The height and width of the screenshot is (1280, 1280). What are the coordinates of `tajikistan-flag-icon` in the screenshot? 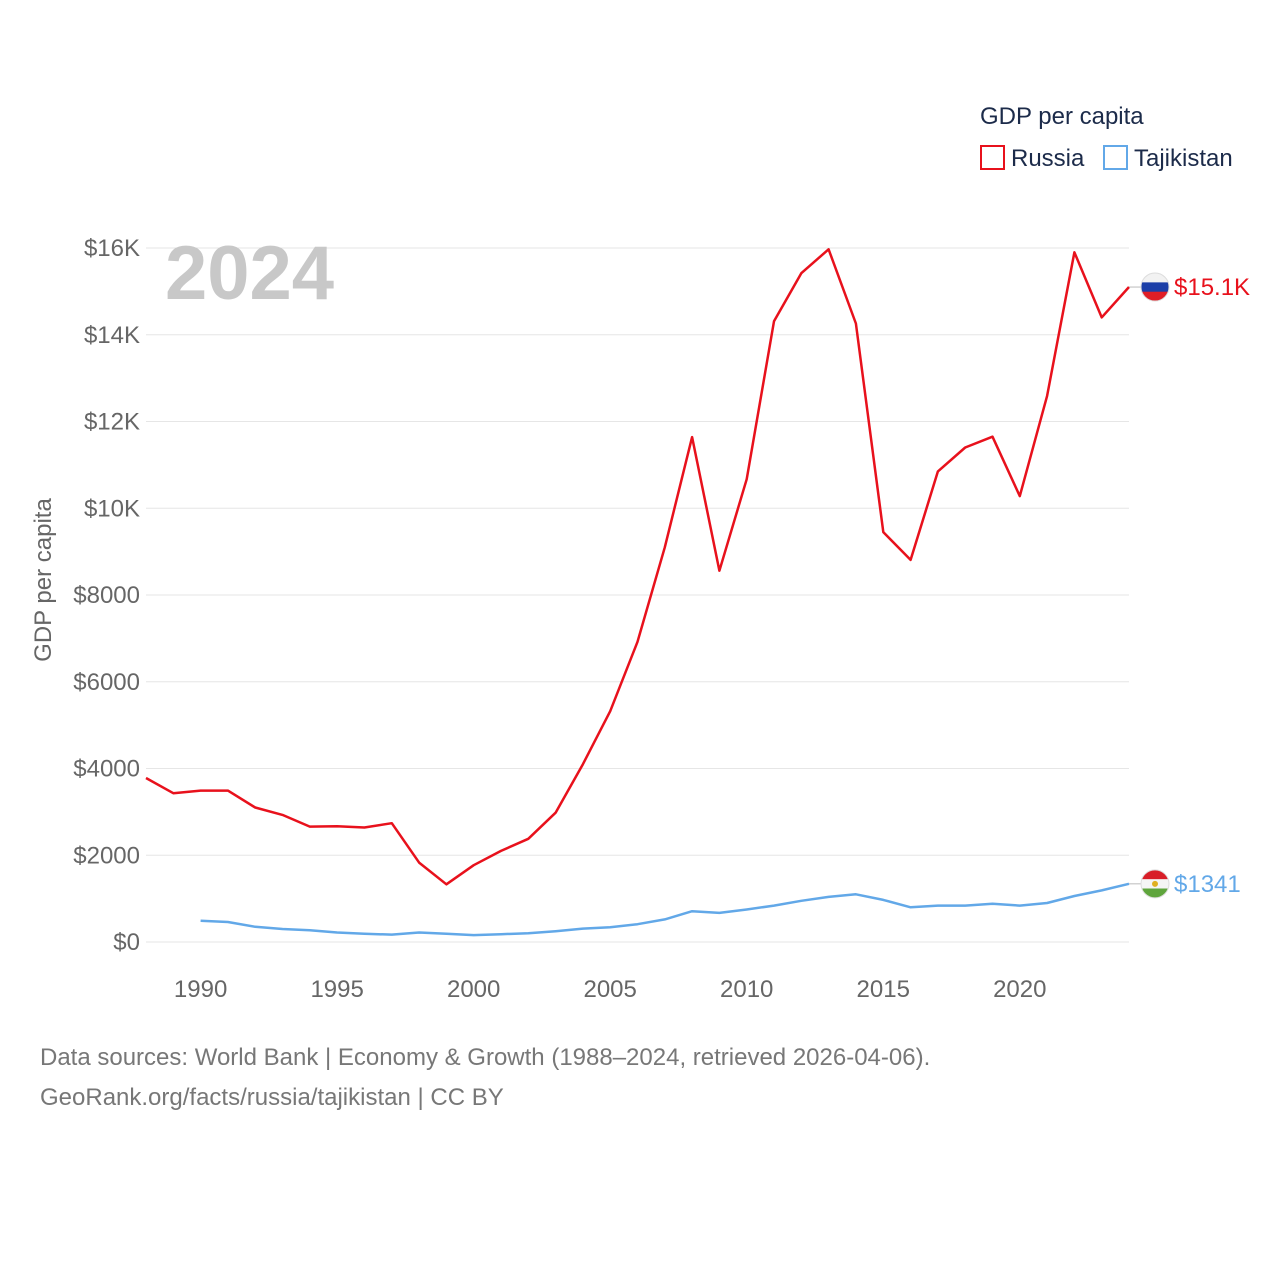 It's located at (1155, 883).